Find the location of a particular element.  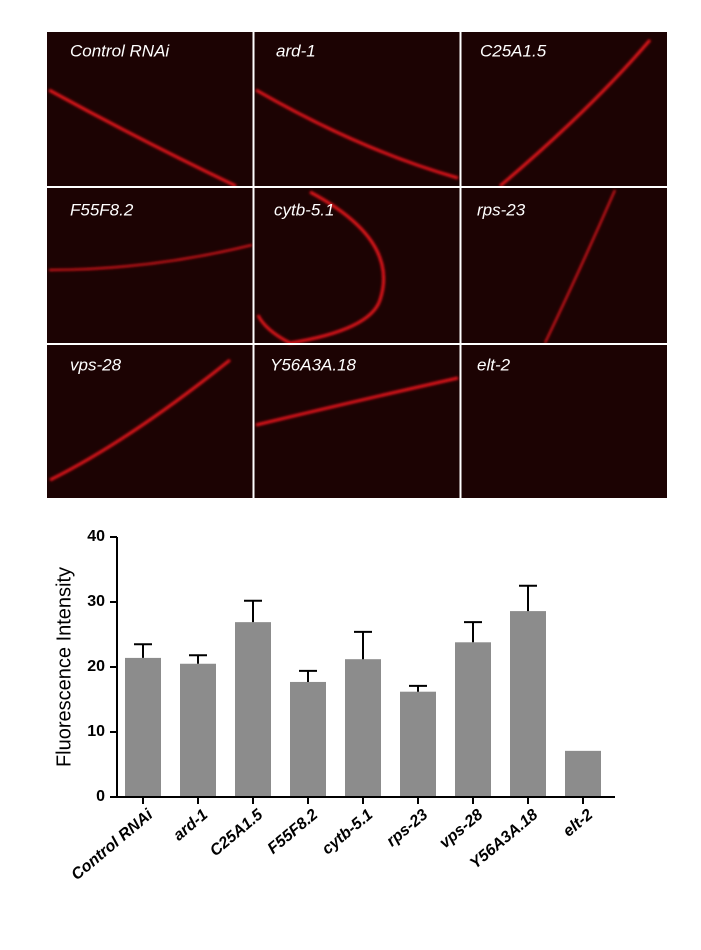

panel-label: Y56A3A.18 is located at coordinates (313, 364).